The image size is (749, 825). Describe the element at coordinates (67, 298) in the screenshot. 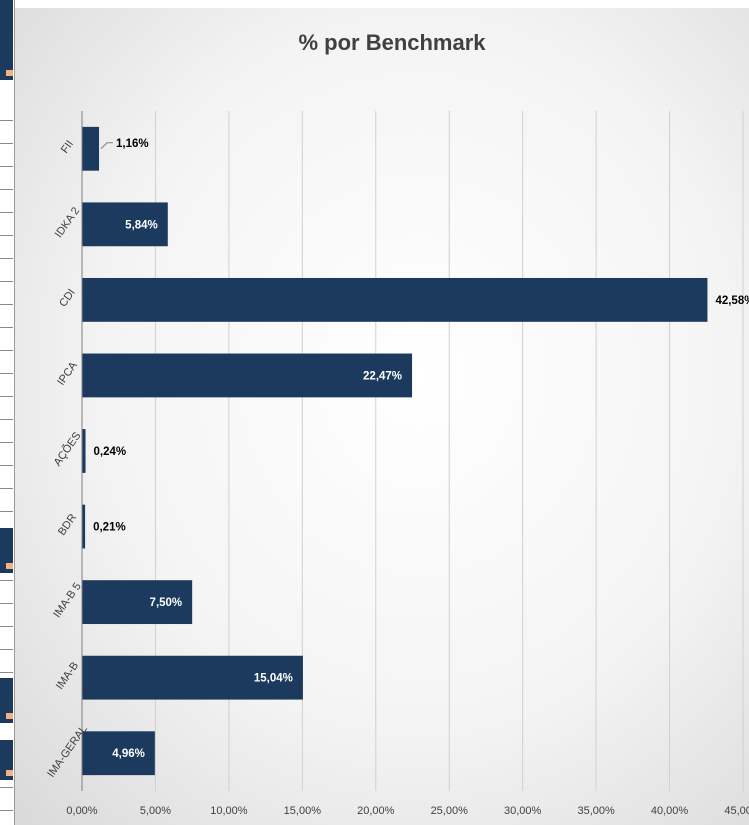

I see `category-label: CDI` at that location.